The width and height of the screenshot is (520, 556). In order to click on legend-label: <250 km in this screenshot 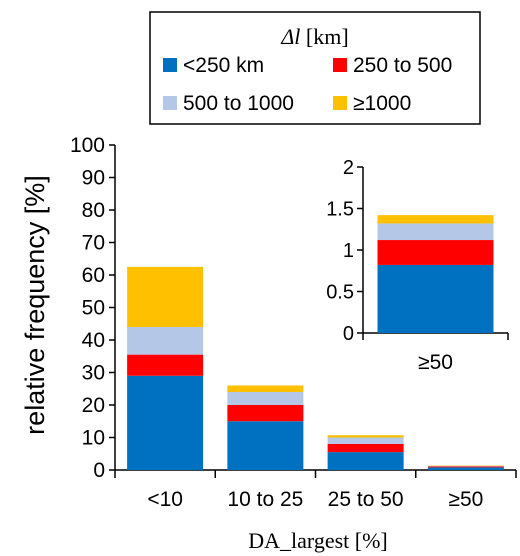, I will do `click(223, 65)`.